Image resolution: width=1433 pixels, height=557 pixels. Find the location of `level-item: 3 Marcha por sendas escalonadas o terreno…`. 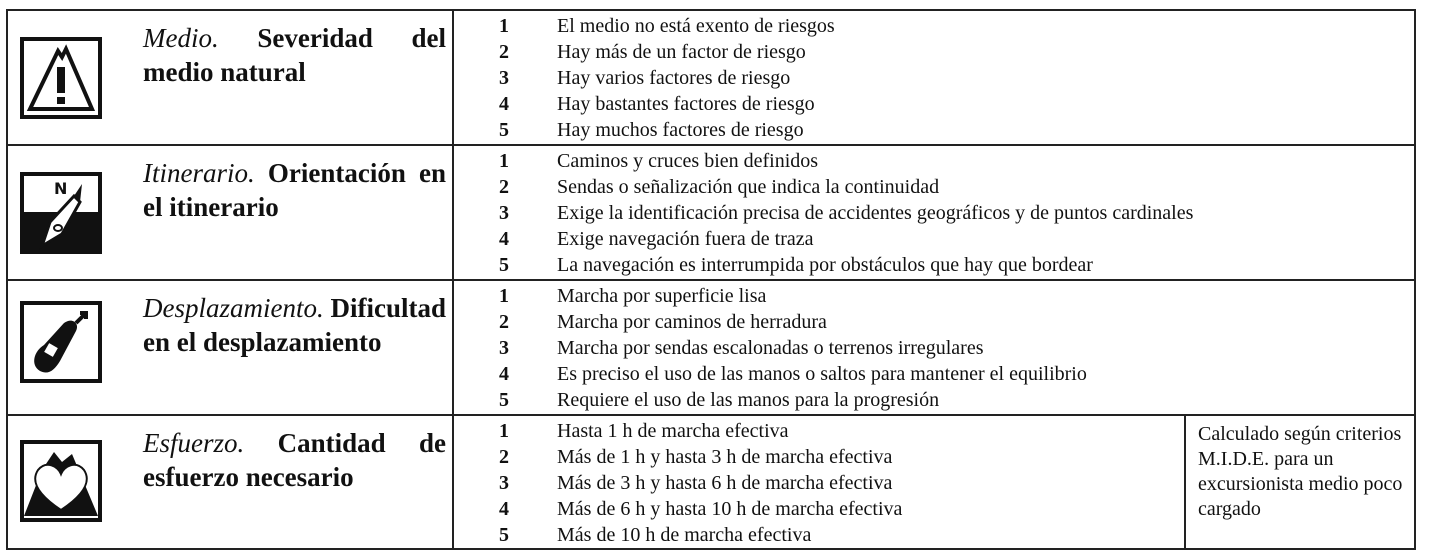

level-item: 3 Marcha por sendas escalonadas o terreno… is located at coordinates (741, 348).